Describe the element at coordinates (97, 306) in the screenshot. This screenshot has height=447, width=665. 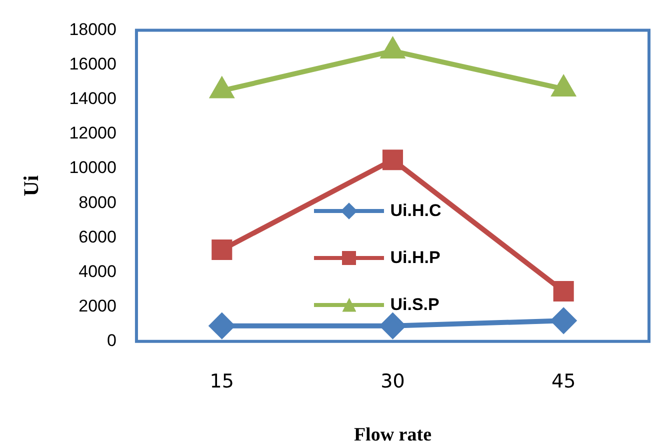
I see `y-tick-label: 2000` at that location.